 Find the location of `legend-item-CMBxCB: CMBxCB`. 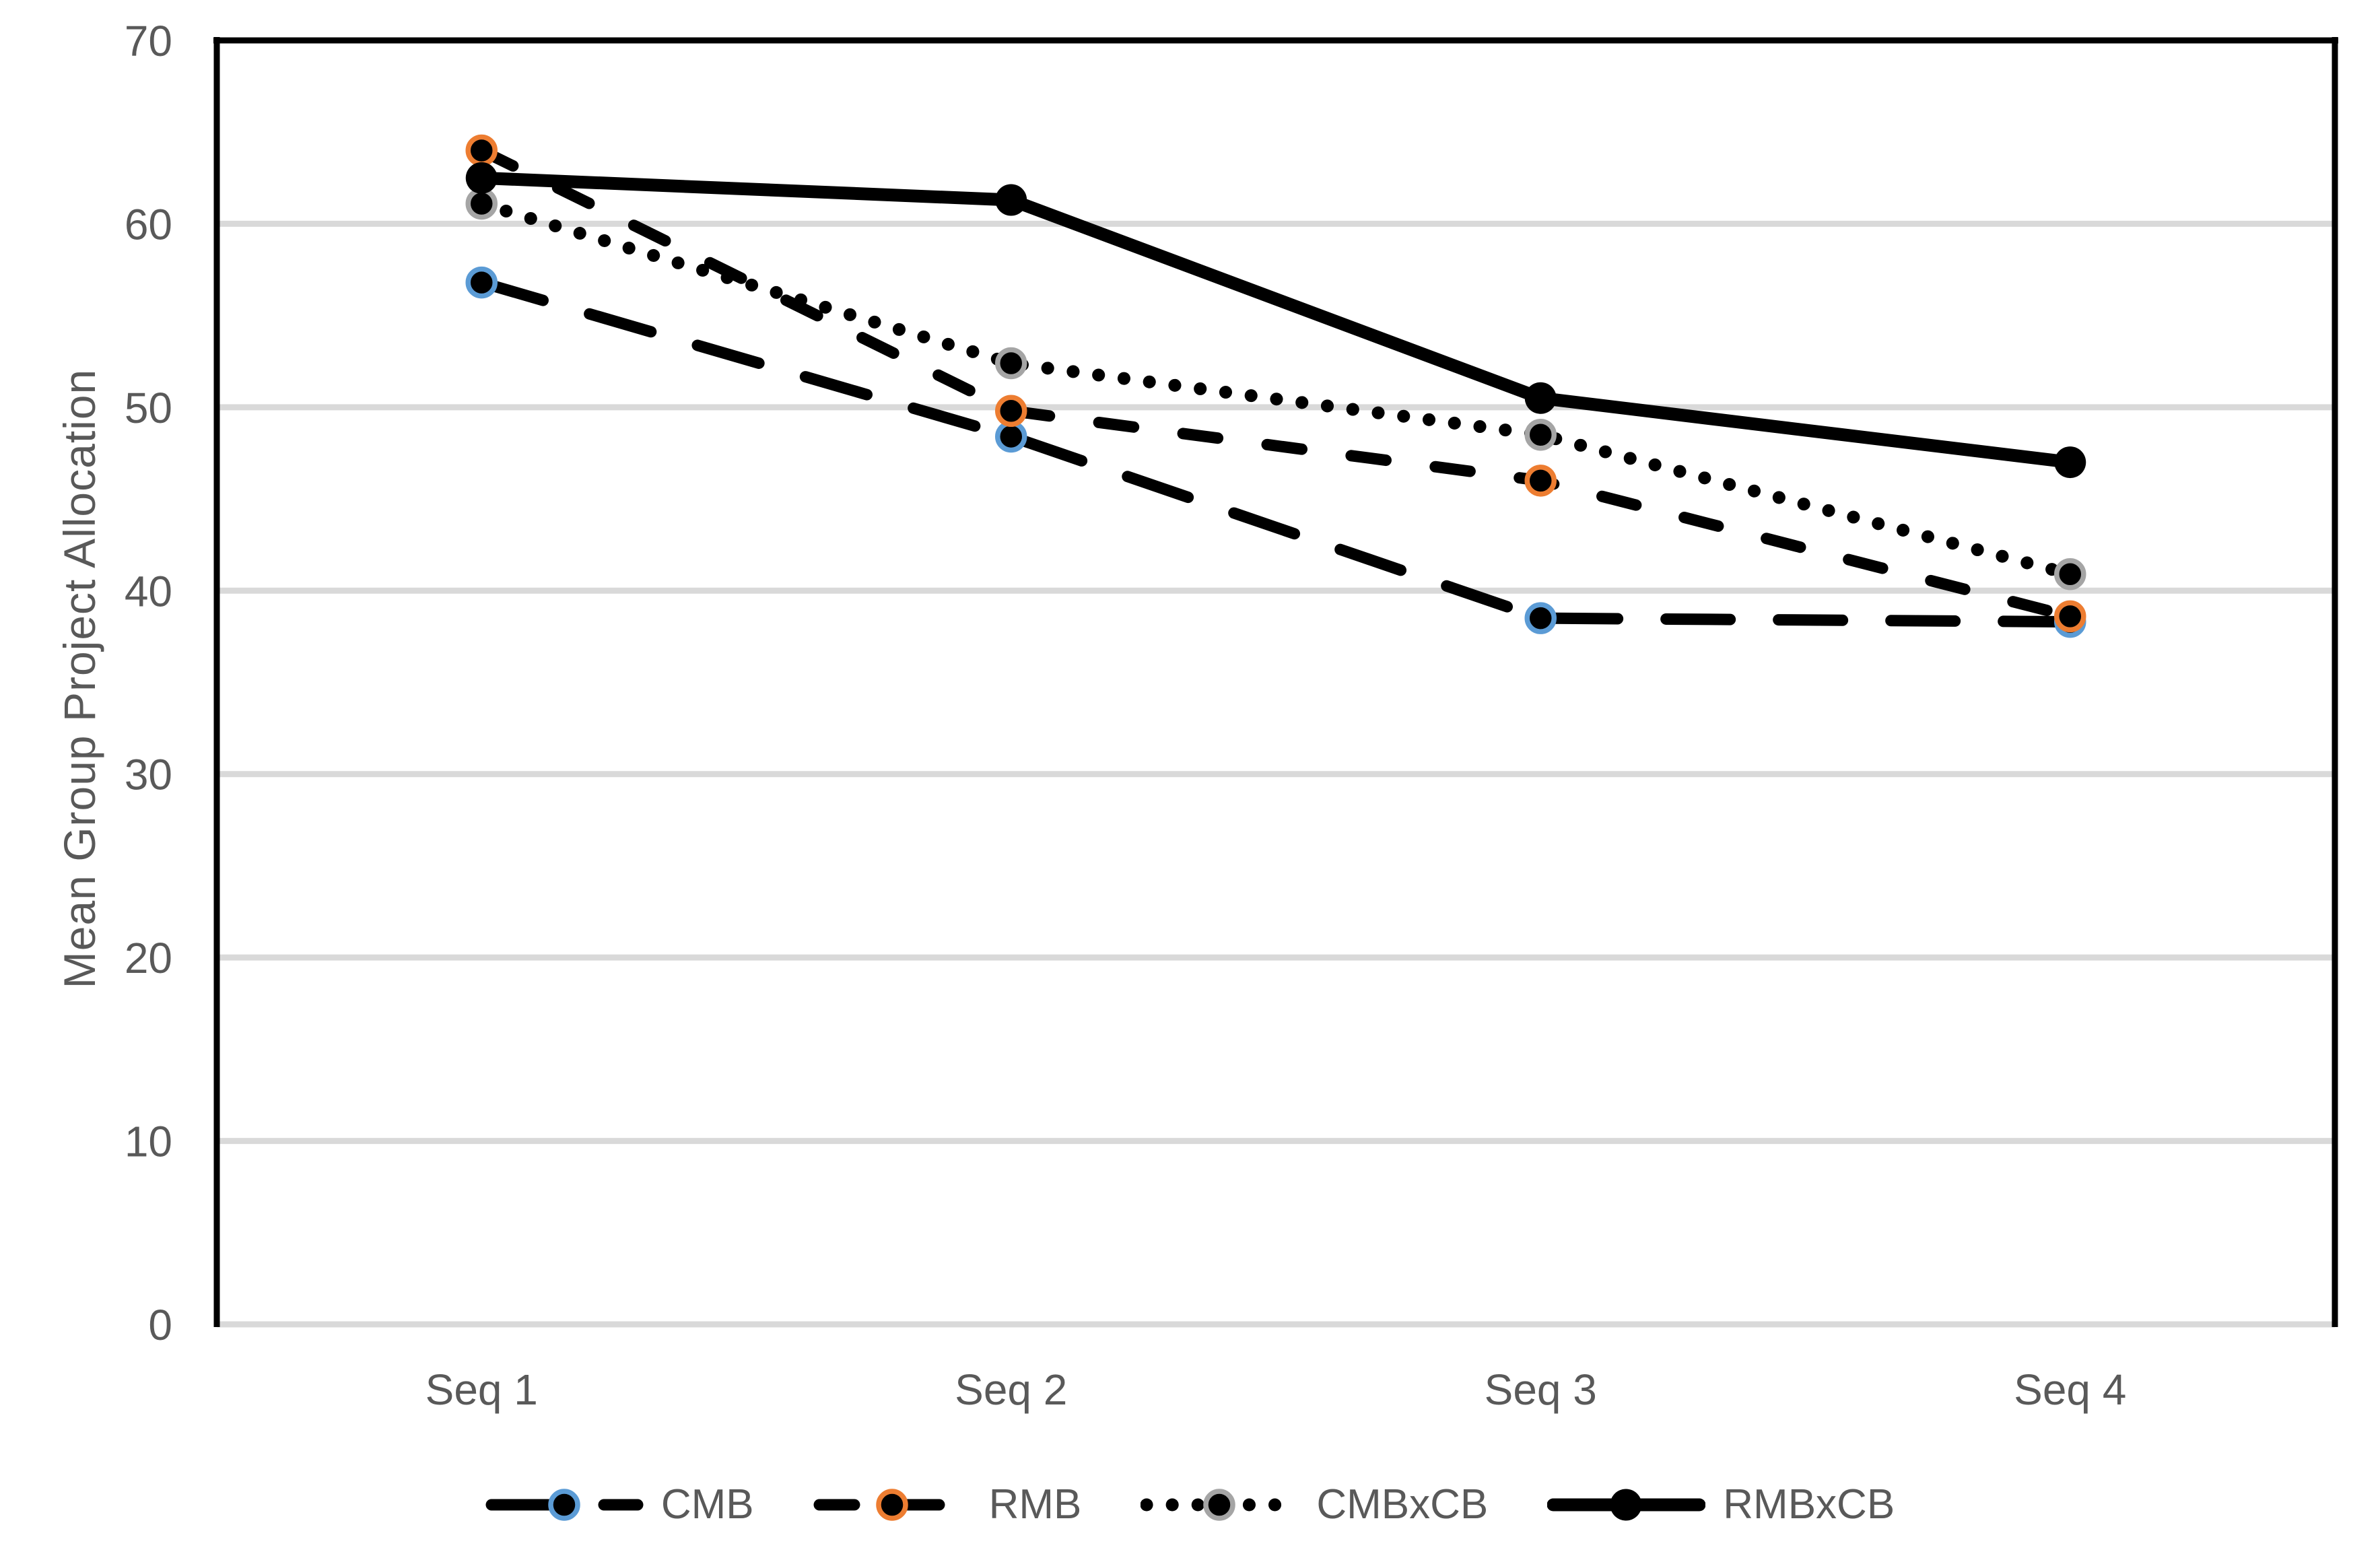

legend-item-CMBxCB: CMBxCB is located at coordinates (1314, 1504).